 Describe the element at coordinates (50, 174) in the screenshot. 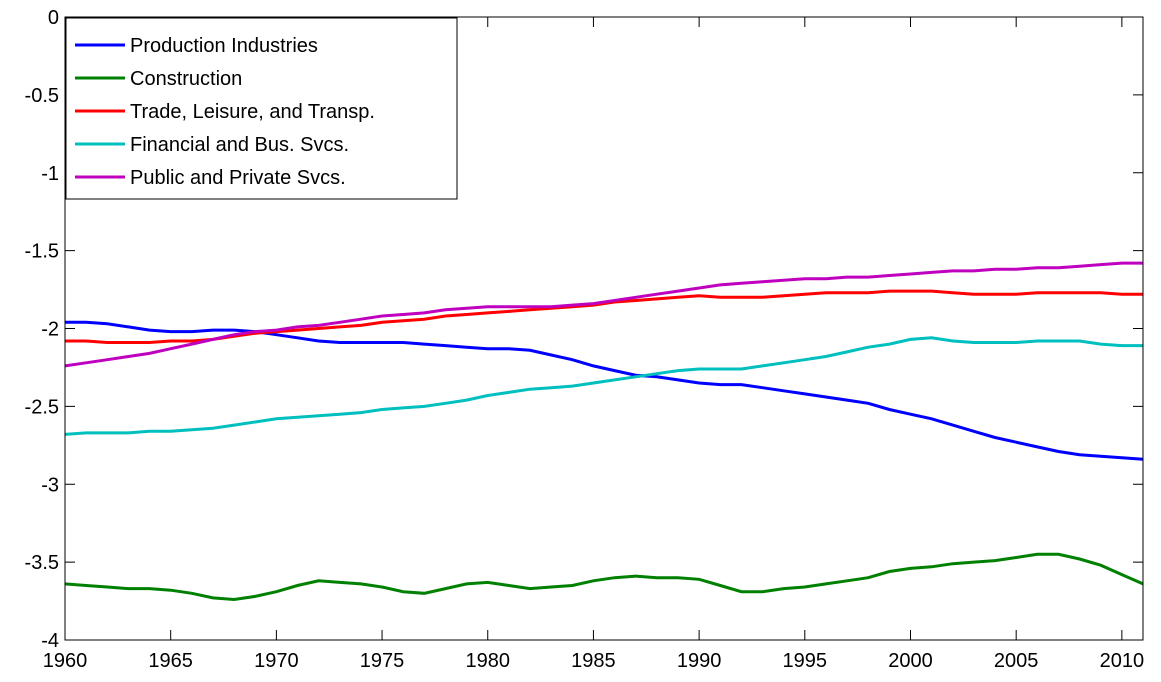

I see `y-tick-label: -1` at that location.